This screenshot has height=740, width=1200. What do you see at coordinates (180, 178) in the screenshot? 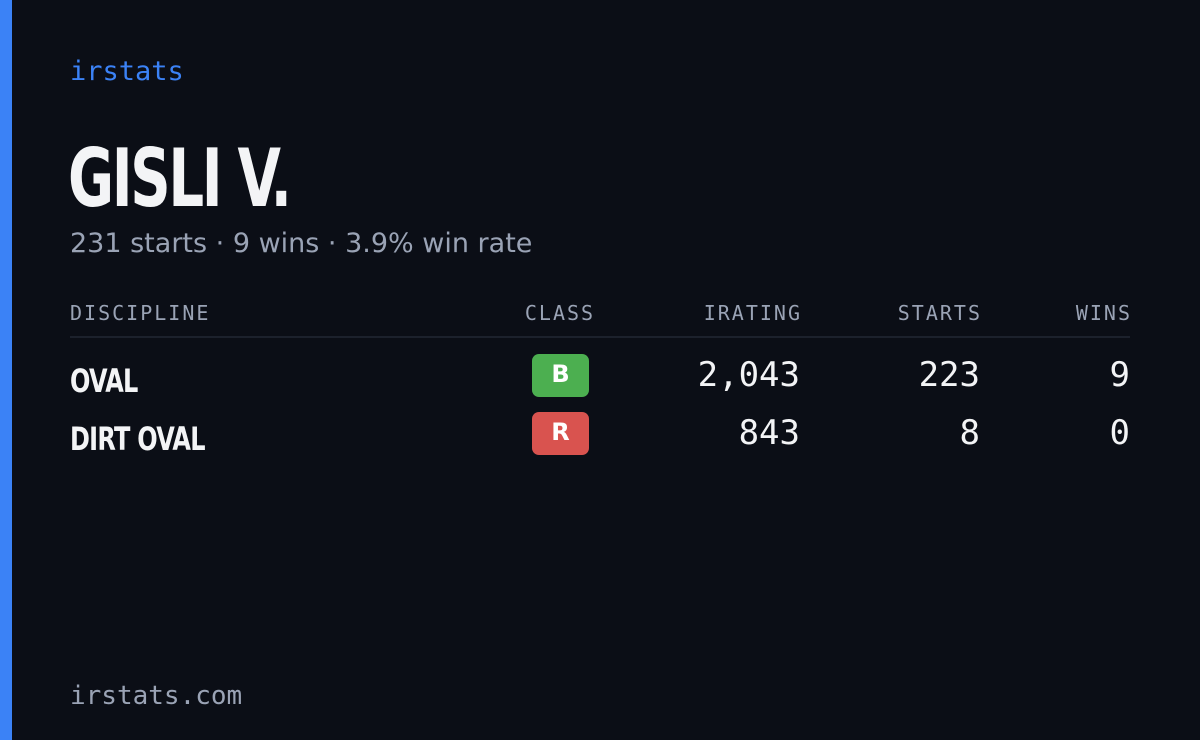
I see `driver-name: GISLI V.` at bounding box center [180, 178].